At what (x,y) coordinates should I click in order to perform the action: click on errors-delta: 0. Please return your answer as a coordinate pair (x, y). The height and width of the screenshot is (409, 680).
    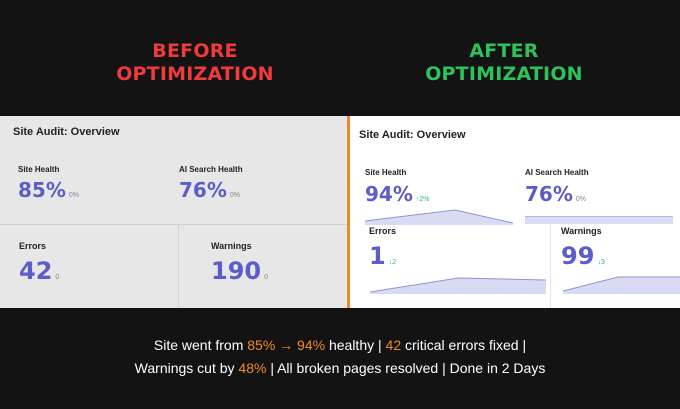
    Looking at the image, I should click on (57, 277).